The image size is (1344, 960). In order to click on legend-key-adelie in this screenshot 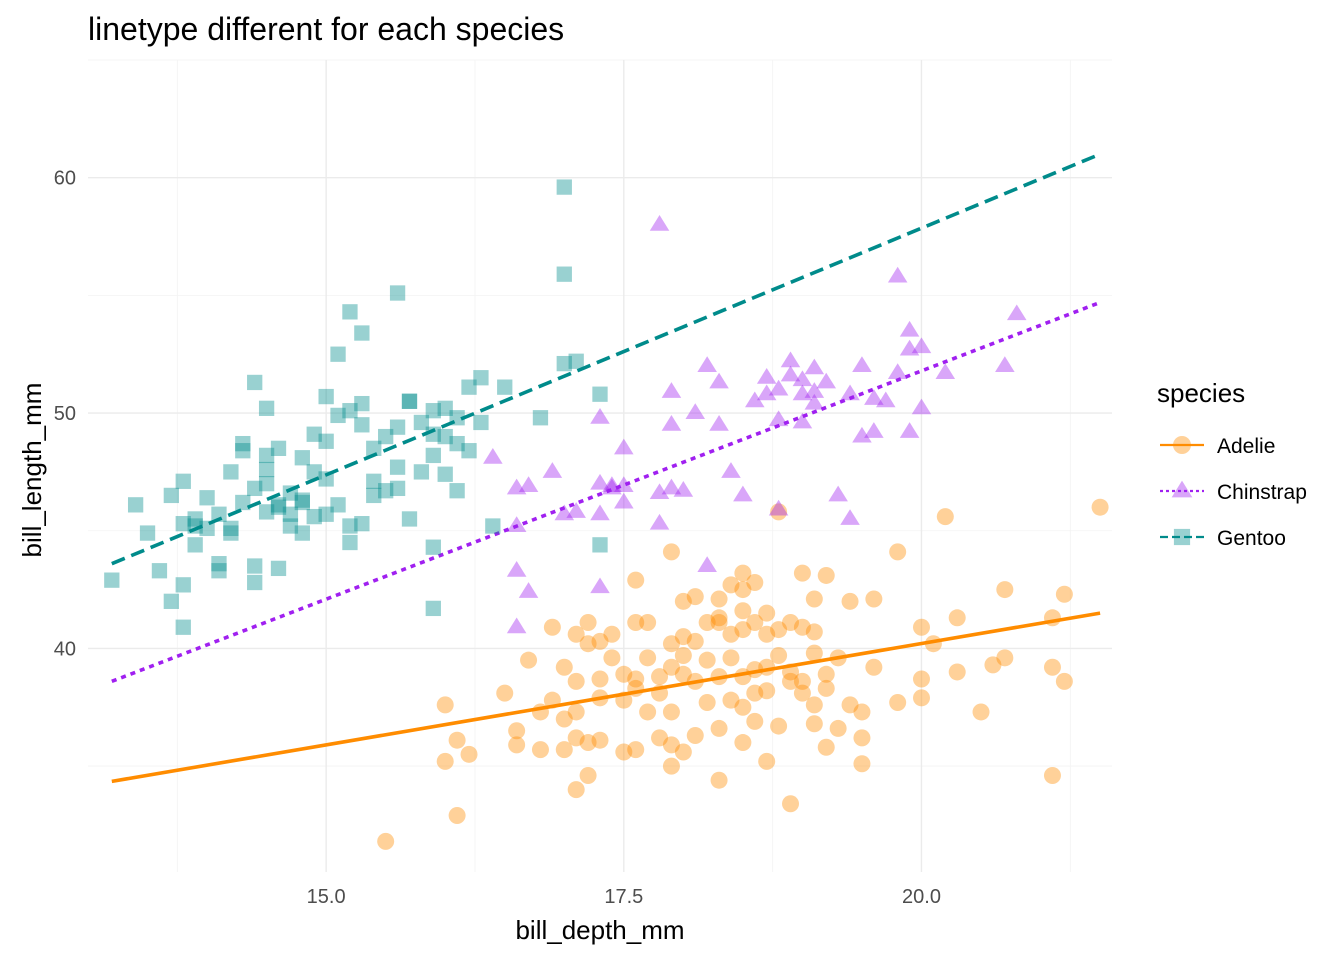, I will do `click(1182, 445)`.